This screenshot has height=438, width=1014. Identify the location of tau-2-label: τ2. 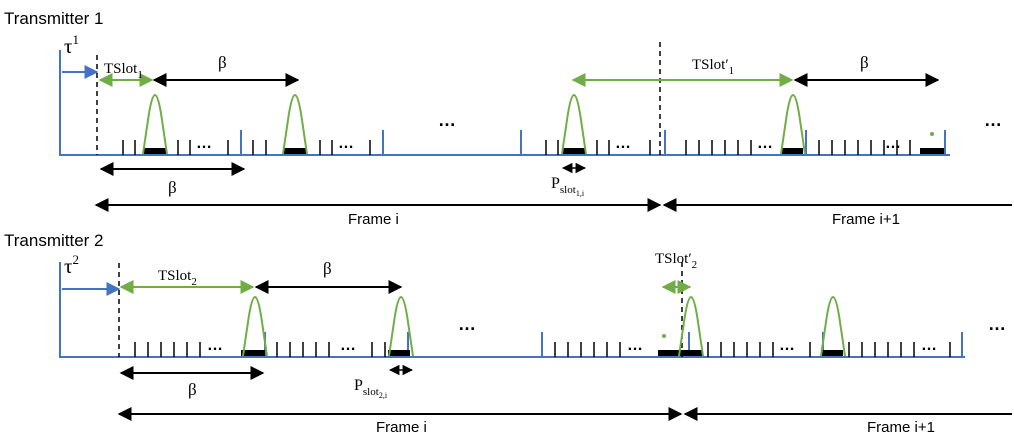
(71, 265).